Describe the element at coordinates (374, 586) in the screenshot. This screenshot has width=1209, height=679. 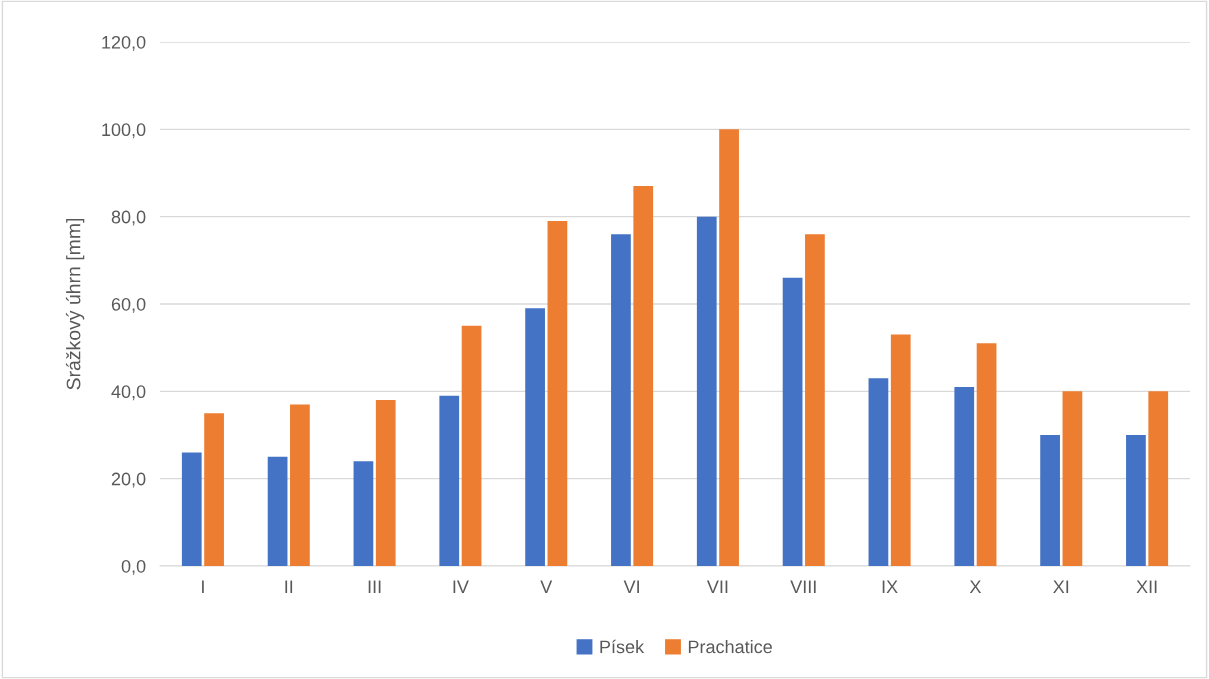
I see `x-tick-label: III` at that location.